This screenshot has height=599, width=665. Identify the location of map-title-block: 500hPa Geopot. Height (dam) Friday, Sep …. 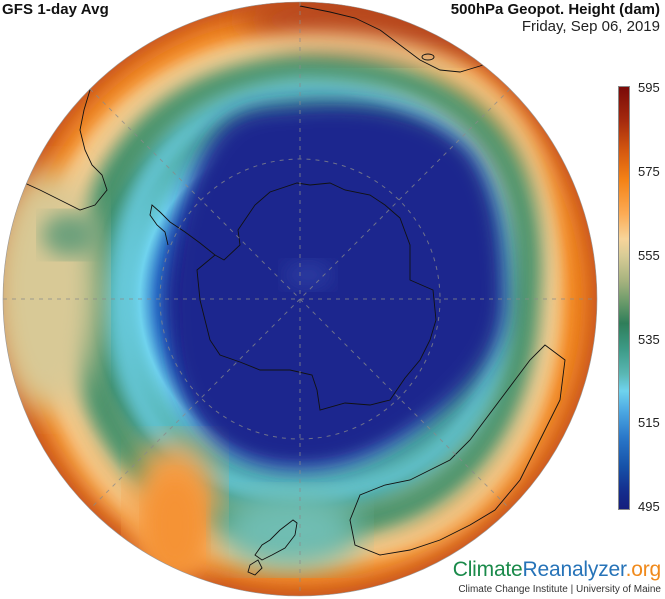
(555, 18).